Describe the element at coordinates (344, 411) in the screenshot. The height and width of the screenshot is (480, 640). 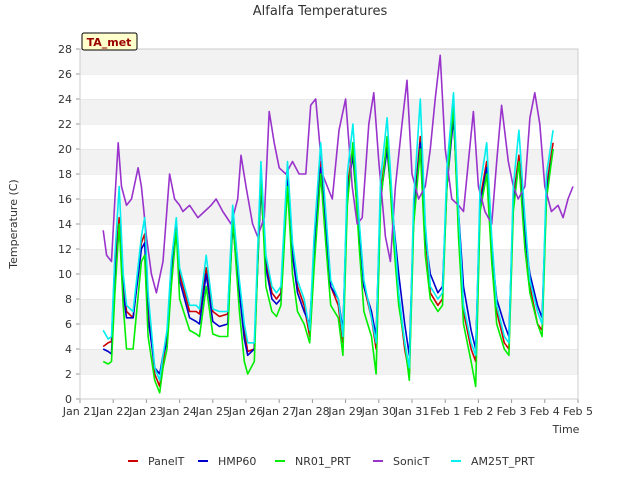
I see `x-tick-label: Jan 29` at that location.